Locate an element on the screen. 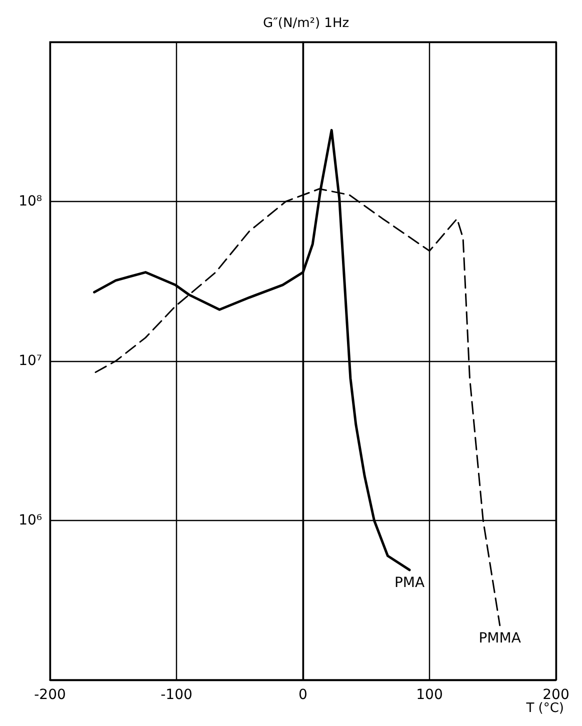  x-tick-label: 100 is located at coordinates (429, 695).